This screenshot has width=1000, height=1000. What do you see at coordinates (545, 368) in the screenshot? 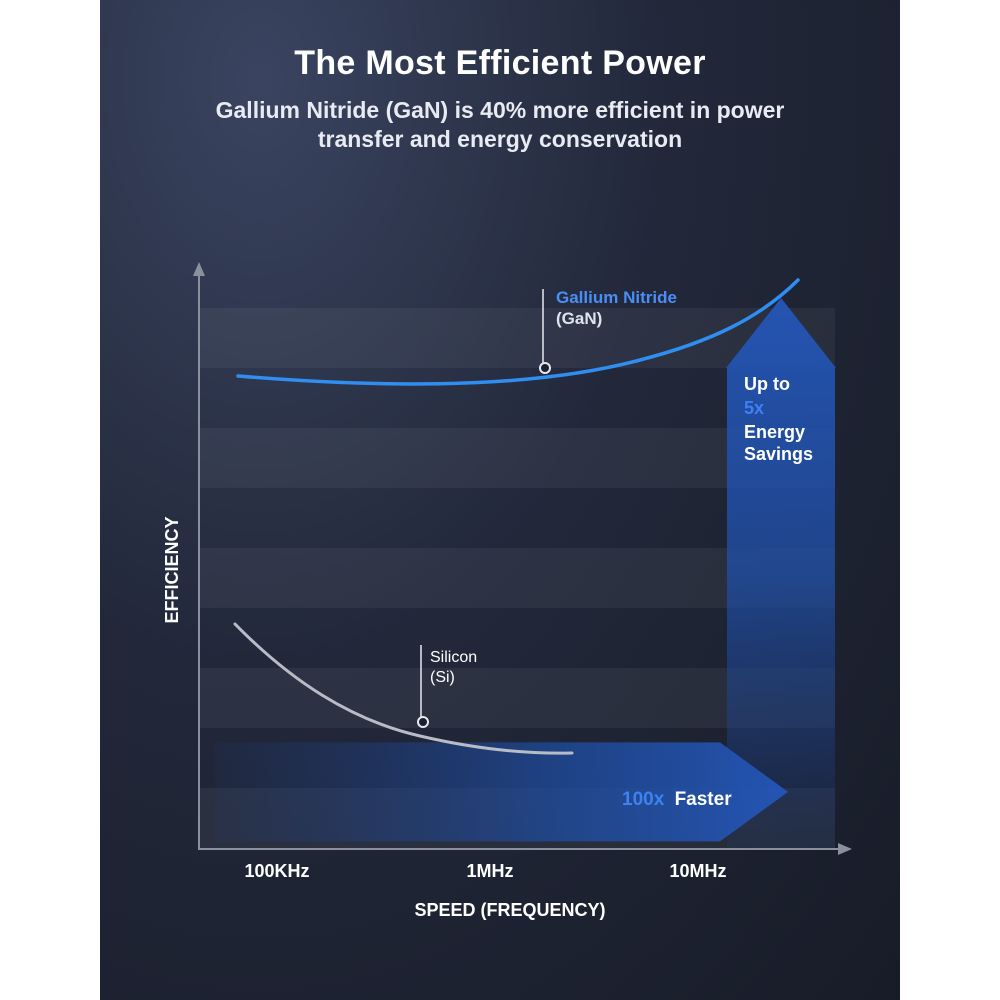
I see `gan-marker` at bounding box center [545, 368].